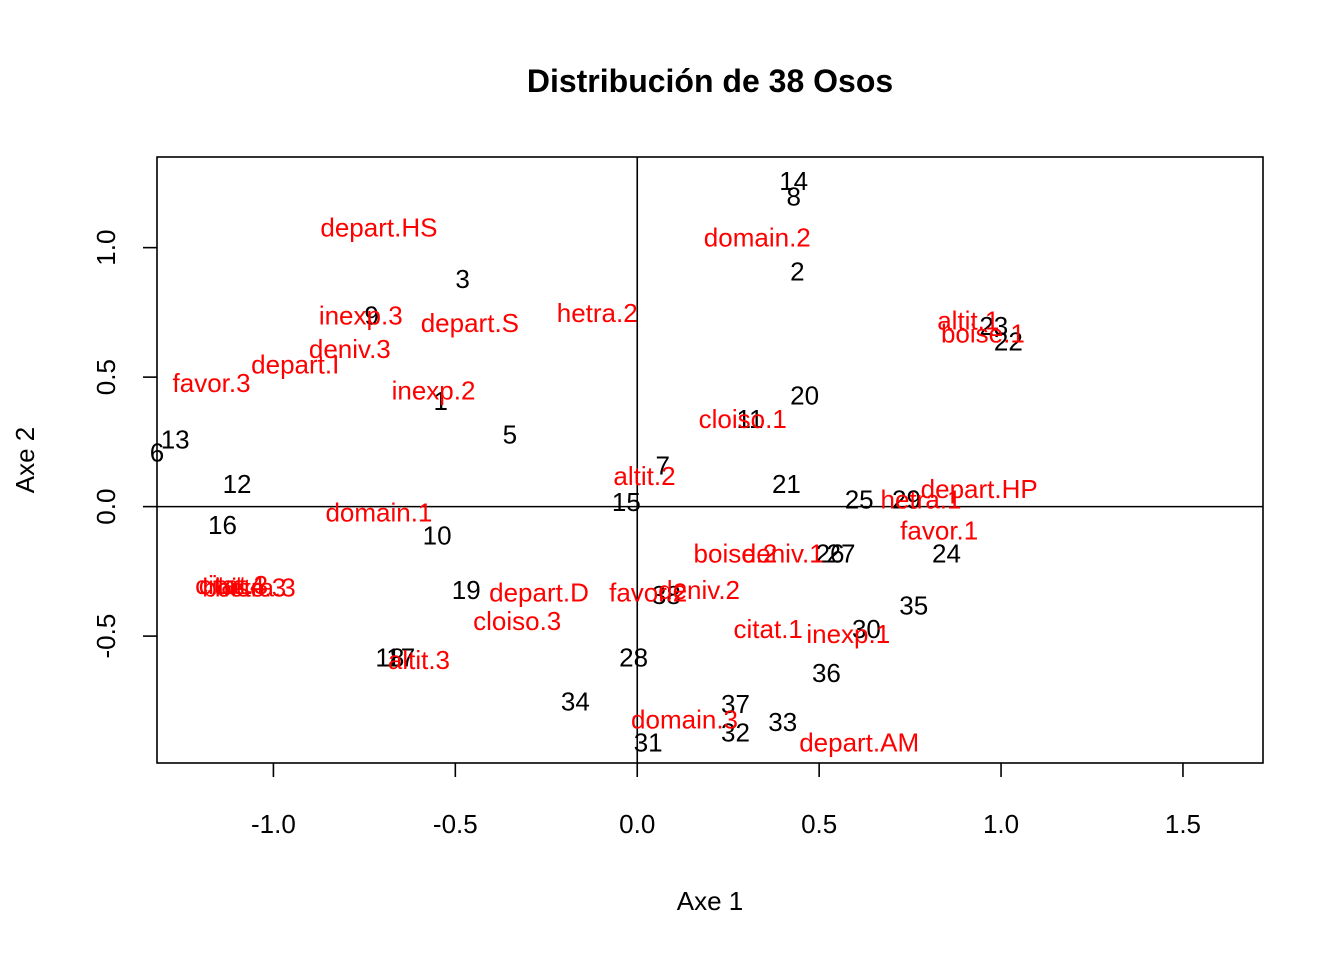 This screenshot has width=1344, height=960. Describe the element at coordinates (419, 660) in the screenshot. I see `category-point-label: altit.3` at that location.